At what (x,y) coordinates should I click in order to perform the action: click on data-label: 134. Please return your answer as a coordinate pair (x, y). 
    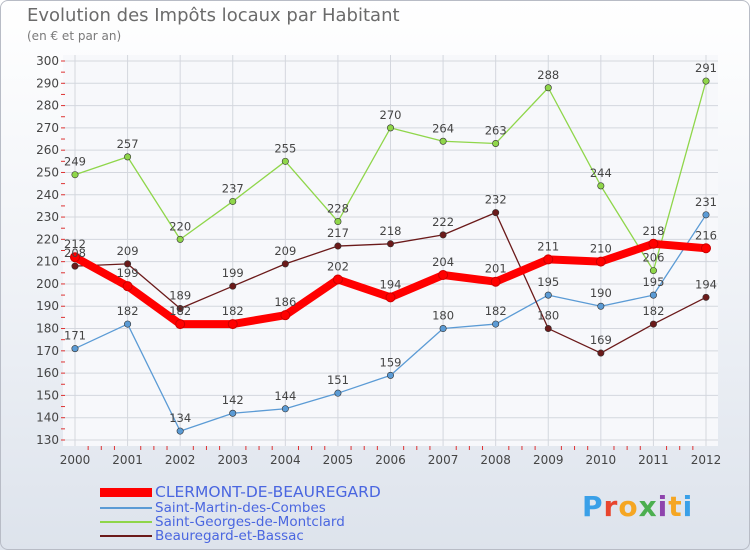
    Looking at the image, I should click on (180, 418).